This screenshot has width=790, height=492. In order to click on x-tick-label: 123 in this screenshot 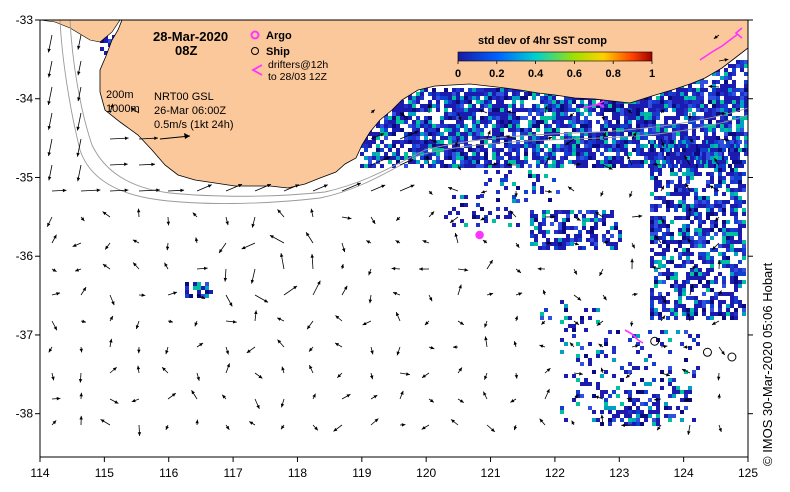, I will do `click(619, 473)`.